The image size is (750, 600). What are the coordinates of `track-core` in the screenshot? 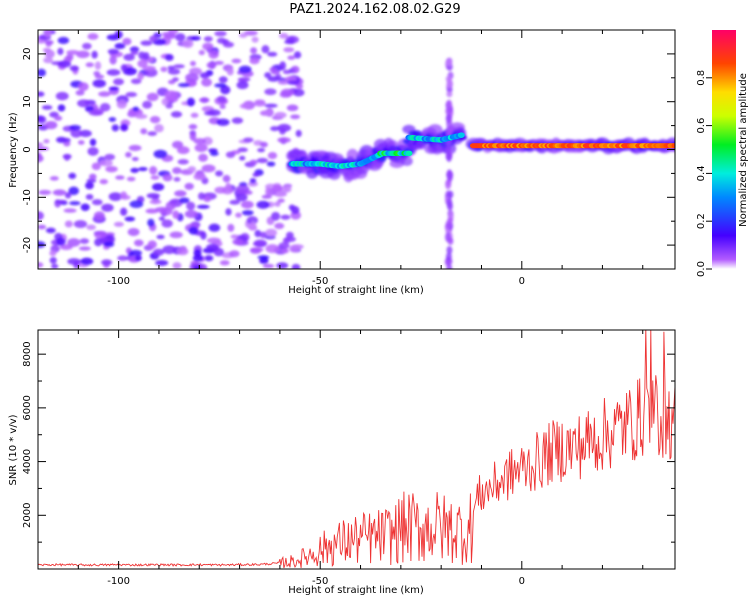 It's located at (409, 153).